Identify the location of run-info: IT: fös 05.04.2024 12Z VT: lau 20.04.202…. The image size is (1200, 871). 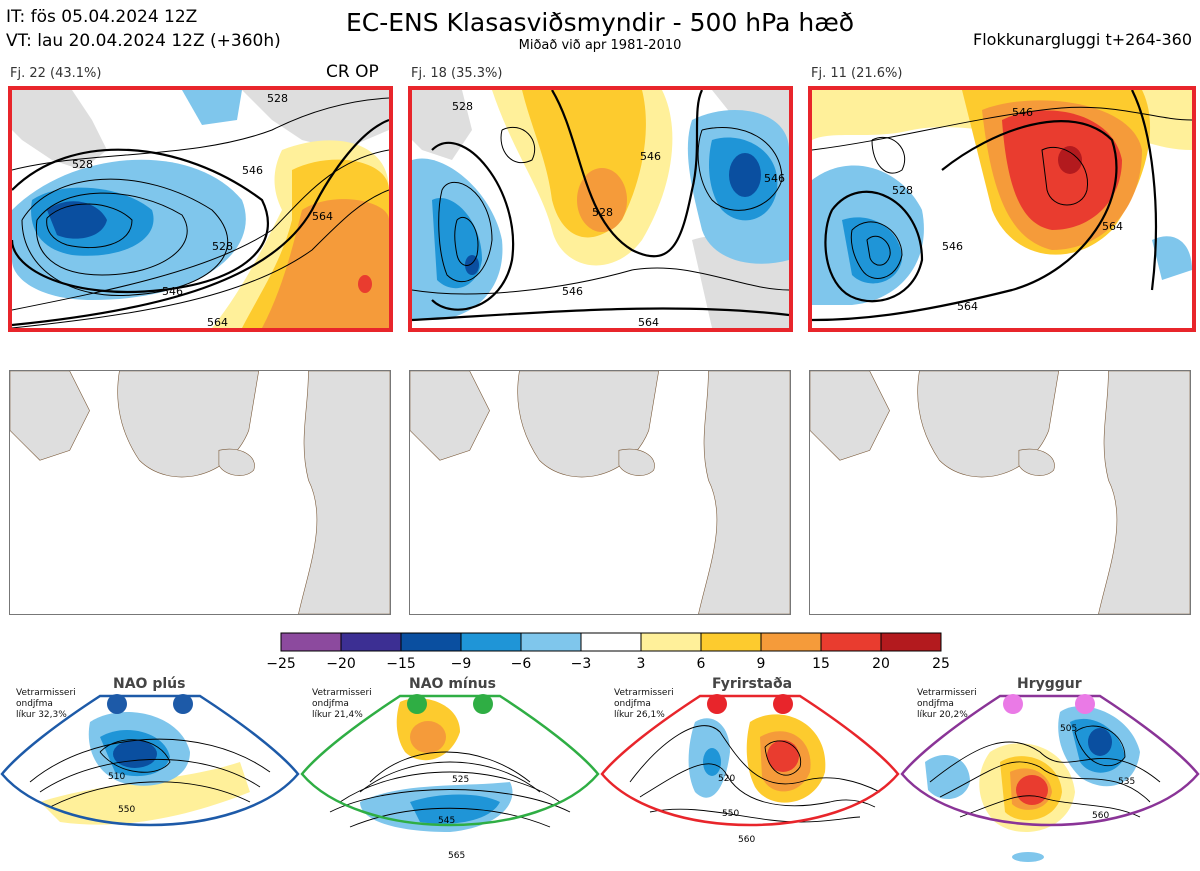
(143, 29).